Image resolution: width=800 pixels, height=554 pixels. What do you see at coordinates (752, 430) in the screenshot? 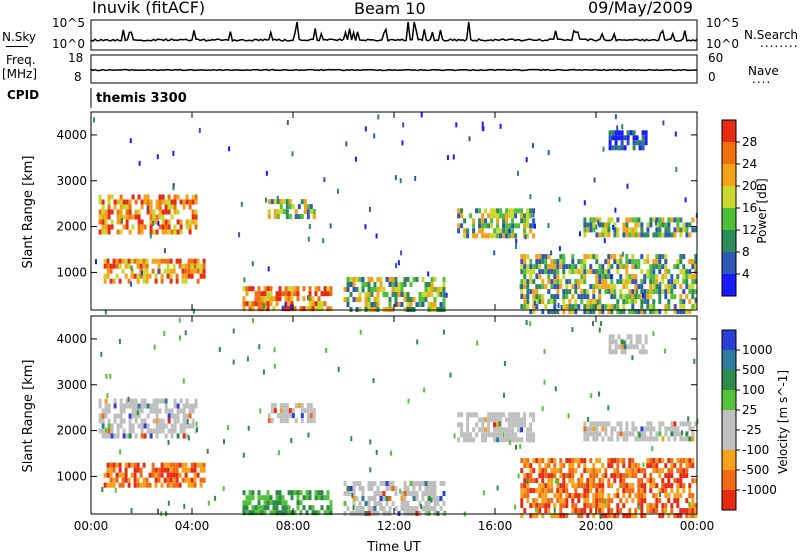
I see `colorbar-tick-label: -25` at bounding box center [752, 430].